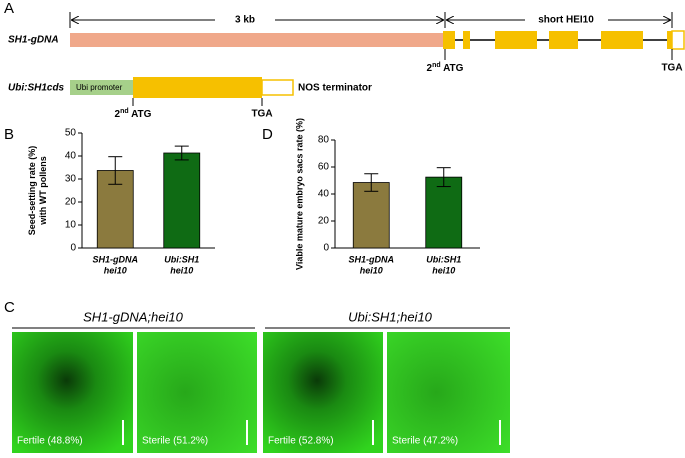 Image resolution: width=685 pixels, height=458 pixels. Describe the element at coordinates (267, 134) in the screenshot. I see `panel-label: D` at that location.